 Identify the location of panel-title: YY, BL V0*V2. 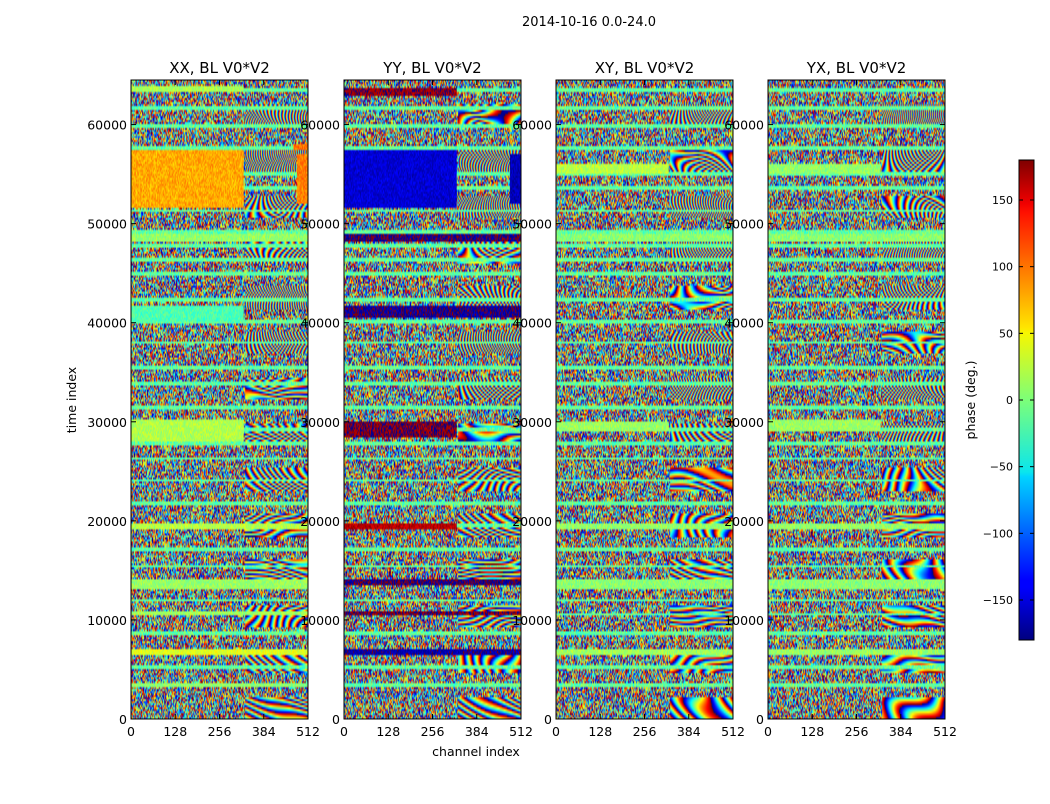
(431, 68).